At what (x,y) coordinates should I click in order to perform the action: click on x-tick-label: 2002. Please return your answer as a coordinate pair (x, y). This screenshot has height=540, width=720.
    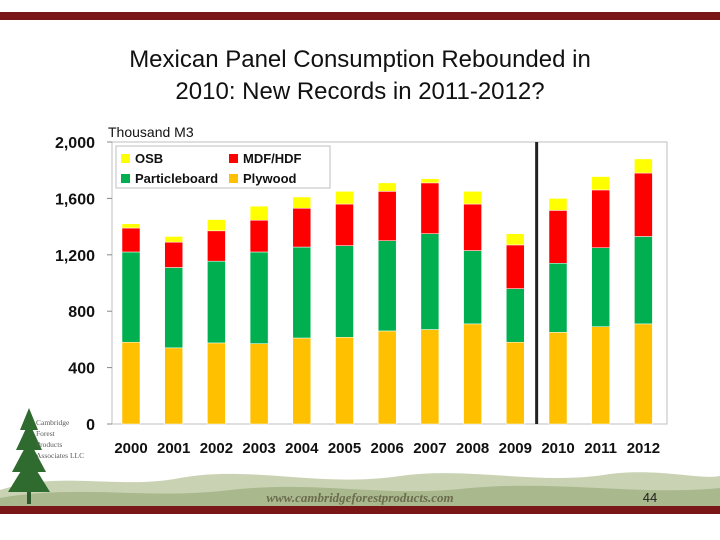
    Looking at the image, I should click on (216, 448).